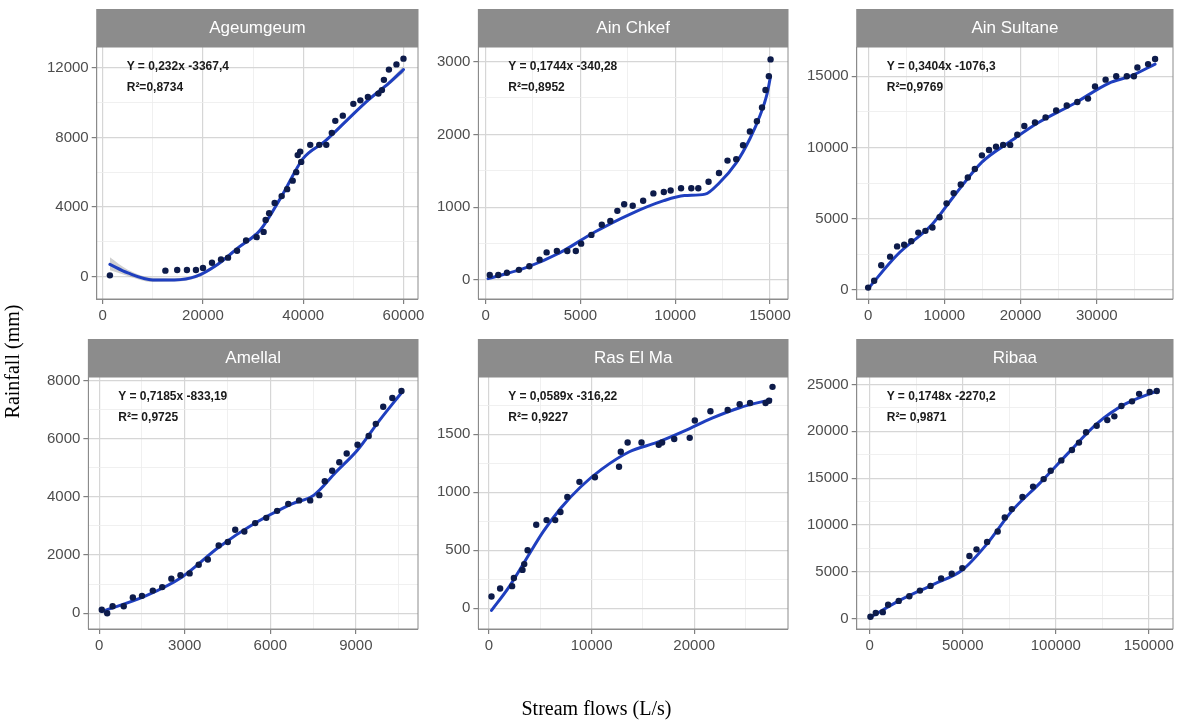 The height and width of the screenshot is (725, 1193). Describe the element at coordinates (596, 708) in the screenshot. I see `x-axis-title: Stream flows (L/s)` at that location.